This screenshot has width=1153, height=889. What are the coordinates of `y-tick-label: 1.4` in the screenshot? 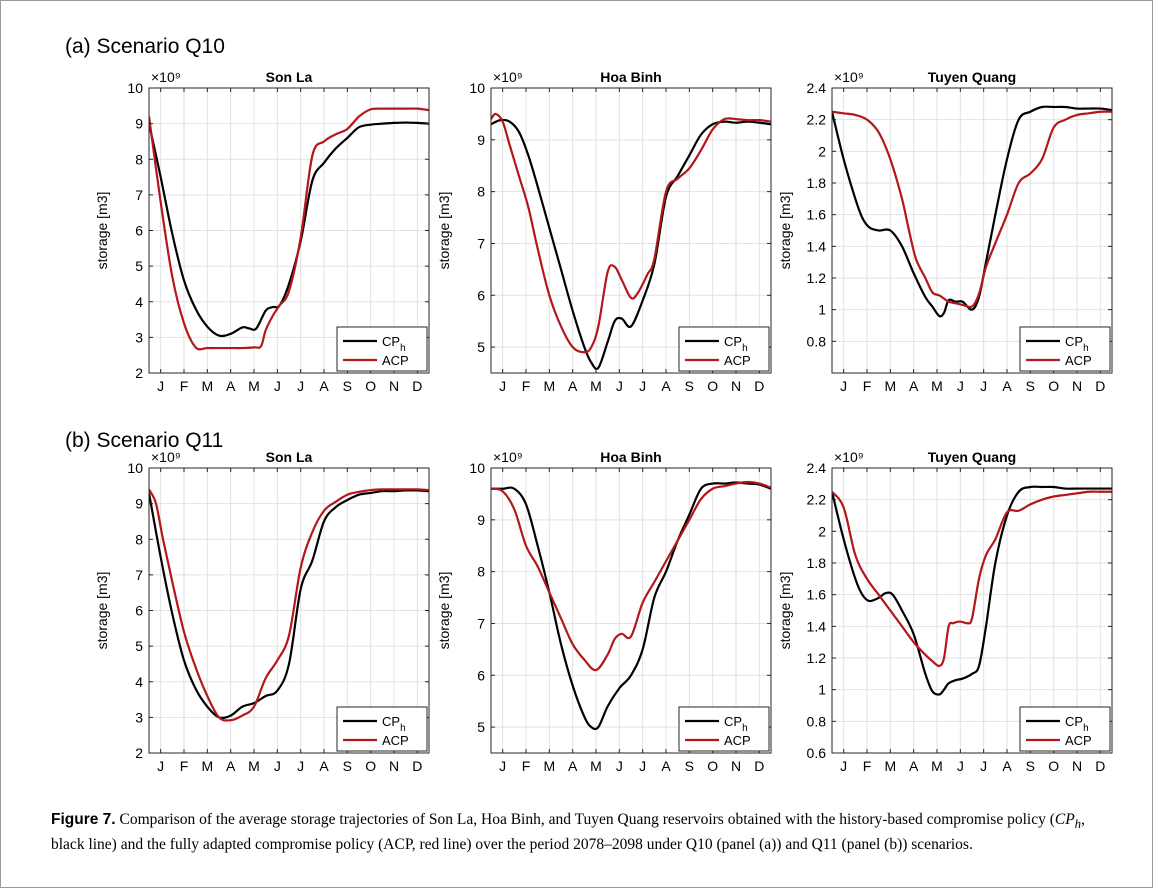 It's located at (817, 246).